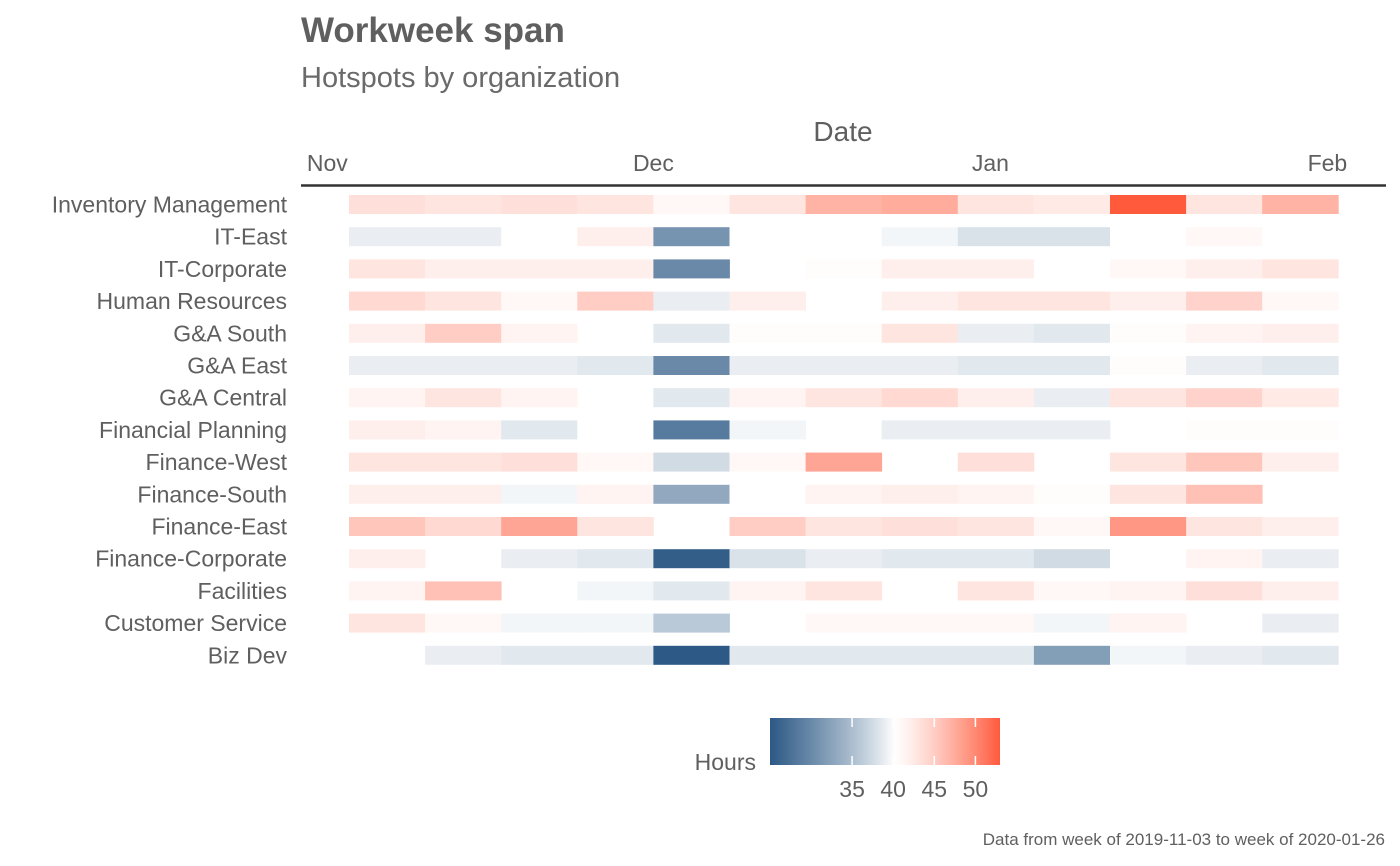 This screenshot has width=1400, height=866. I want to click on row-label: Finance-West, so click(217, 462).